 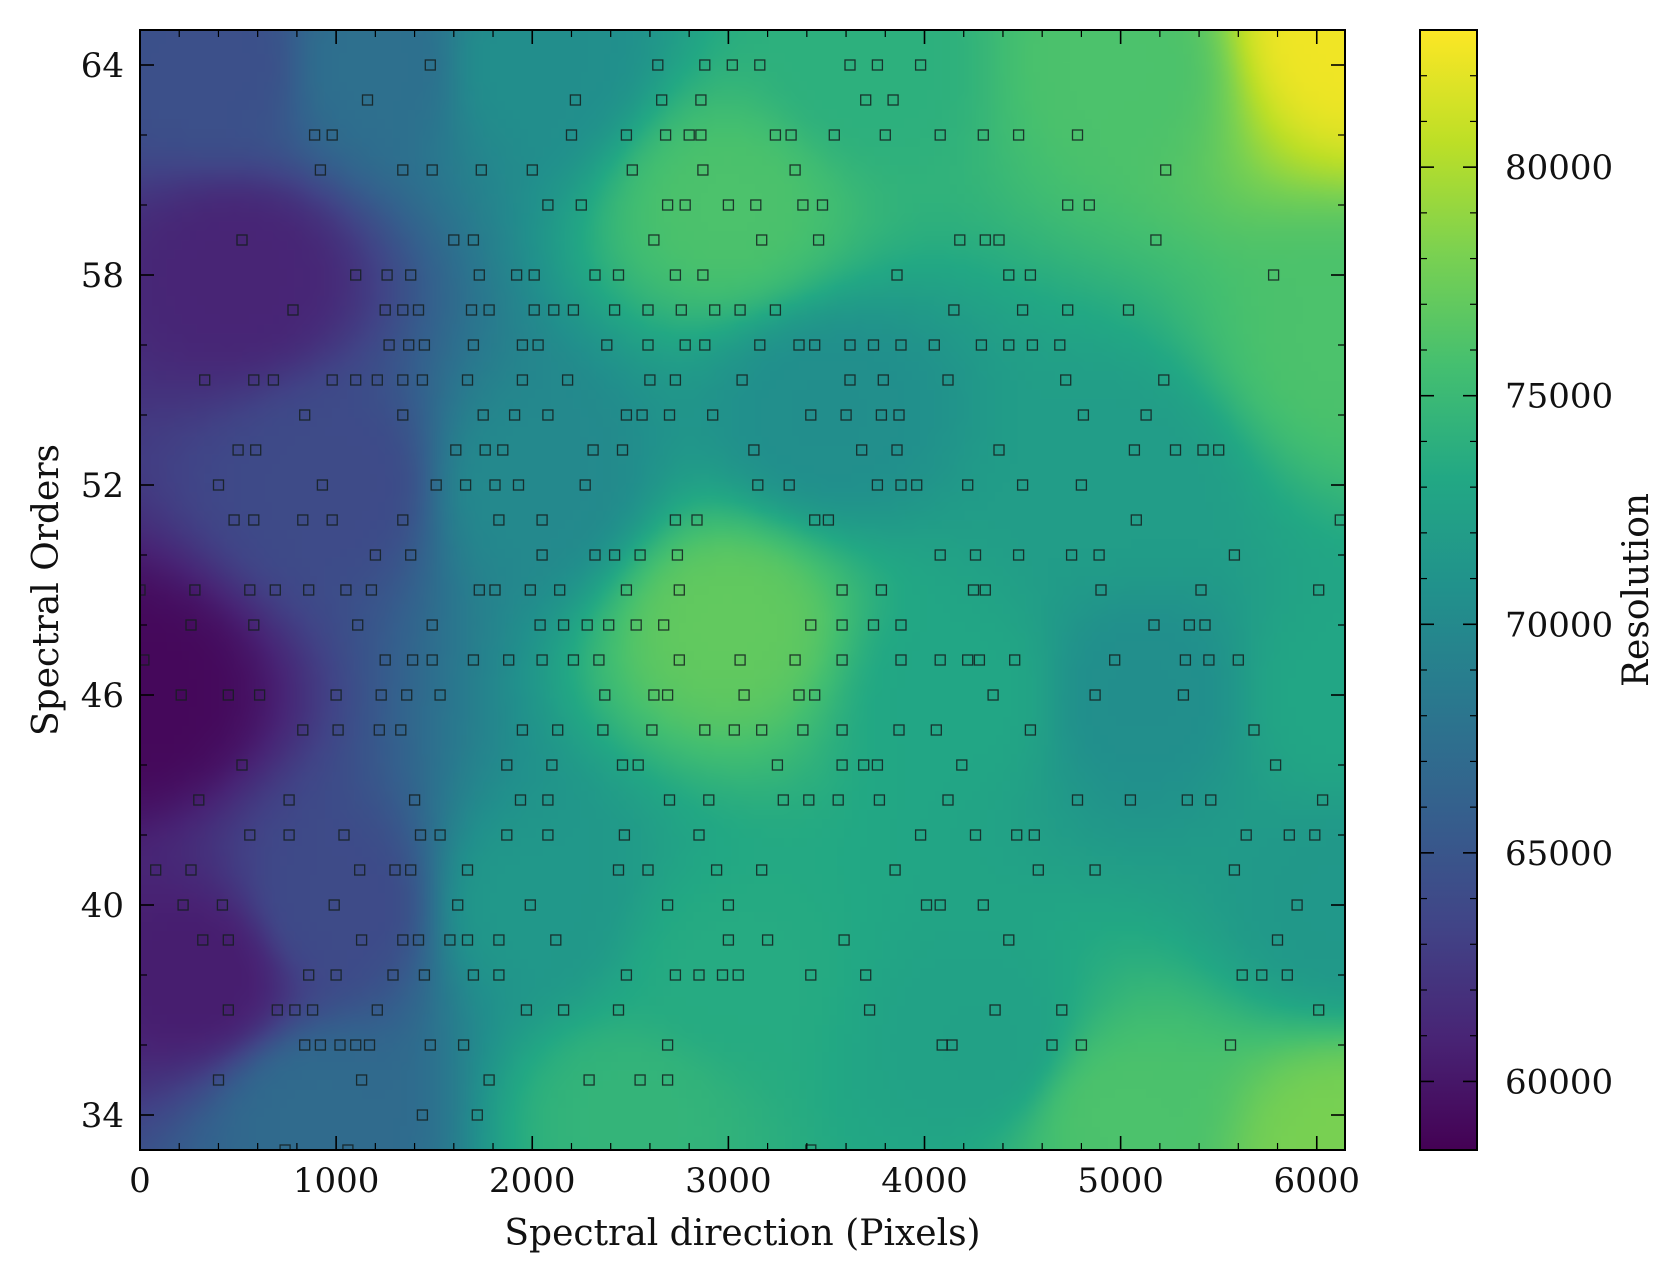 I want to click on colorbar-tick-label: 60000, so click(x=1559, y=1082).